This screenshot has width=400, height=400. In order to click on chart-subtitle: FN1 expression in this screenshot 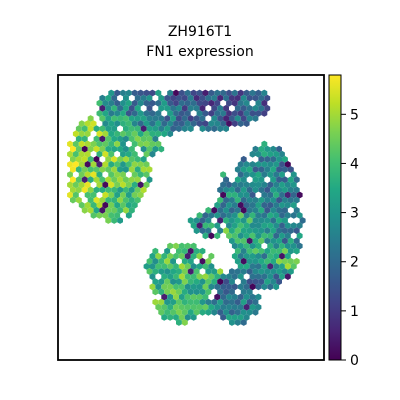, I will do `click(200, 52)`.